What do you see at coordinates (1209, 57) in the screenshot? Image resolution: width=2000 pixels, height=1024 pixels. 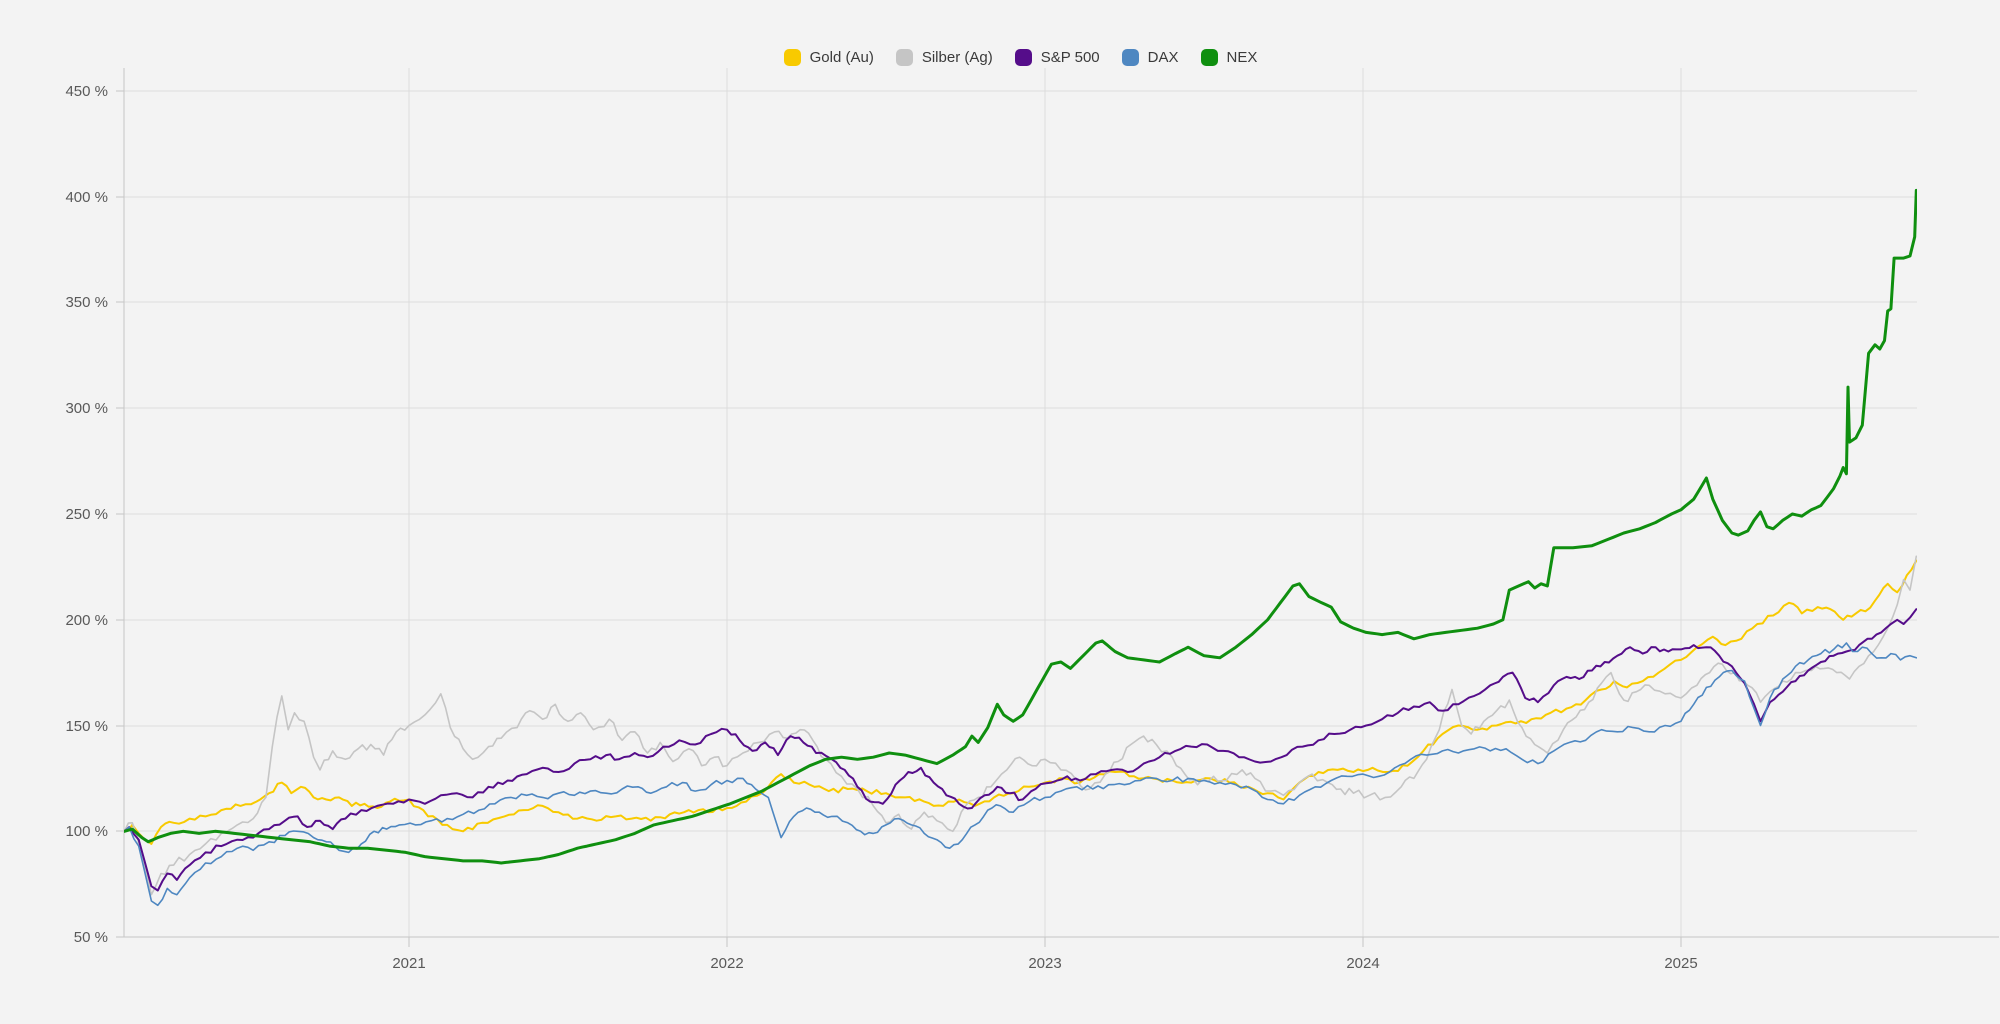 I see `nex-swatch` at bounding box center [1209, 57].